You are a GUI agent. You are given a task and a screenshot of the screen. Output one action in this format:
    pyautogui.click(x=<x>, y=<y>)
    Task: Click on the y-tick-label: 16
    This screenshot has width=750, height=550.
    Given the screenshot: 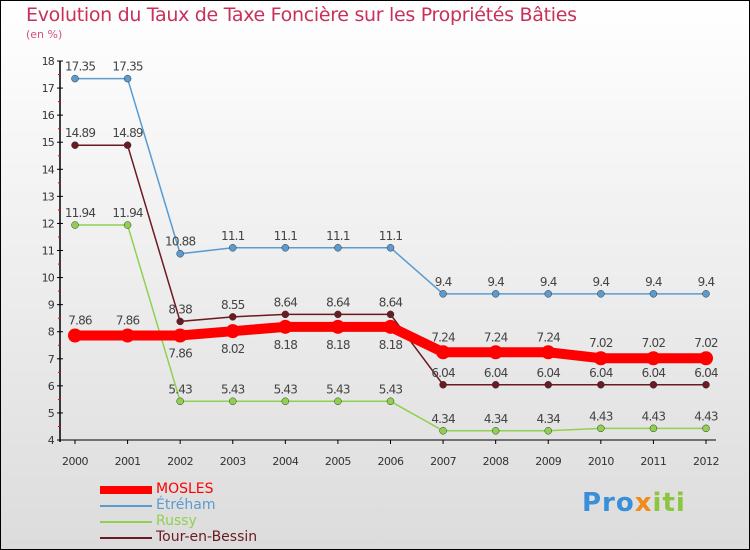 What is the action you would take?
    pyautogui.click(x=48, y=115)
    